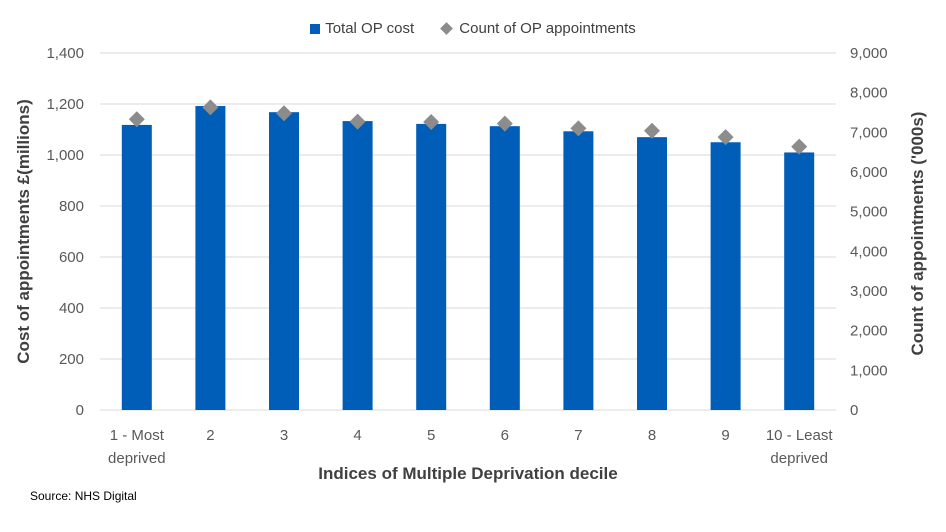 The image size is (946, 532). Describe the element at coordinates (284, 435) in the screenshot. I see `x-tick-label: 3` at that location.